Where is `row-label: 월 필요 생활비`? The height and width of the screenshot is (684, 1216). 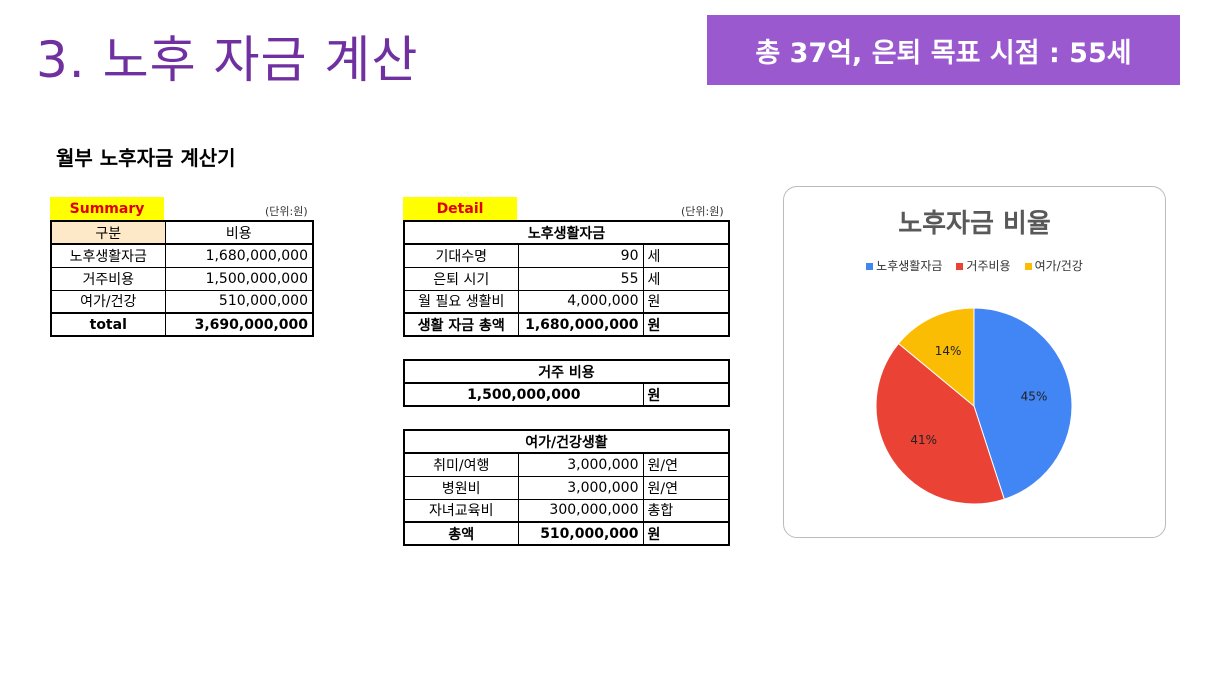
row-label: 월 필요 생활비 is located at coordinates (461, 301).